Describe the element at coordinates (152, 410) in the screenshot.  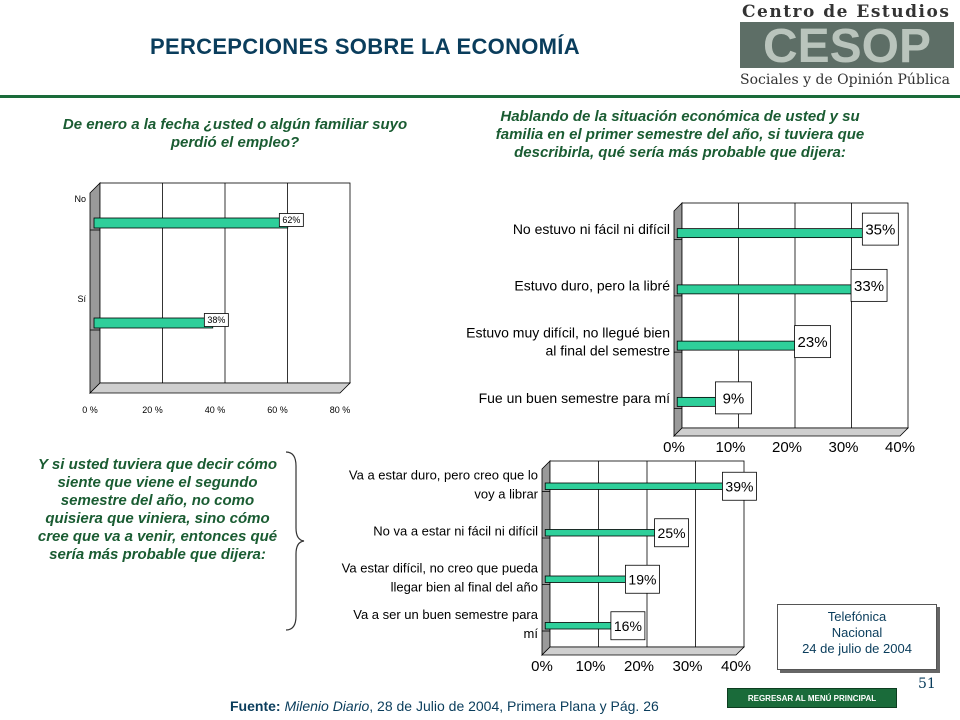
I see `x-tick-label: 20 %` at that location.